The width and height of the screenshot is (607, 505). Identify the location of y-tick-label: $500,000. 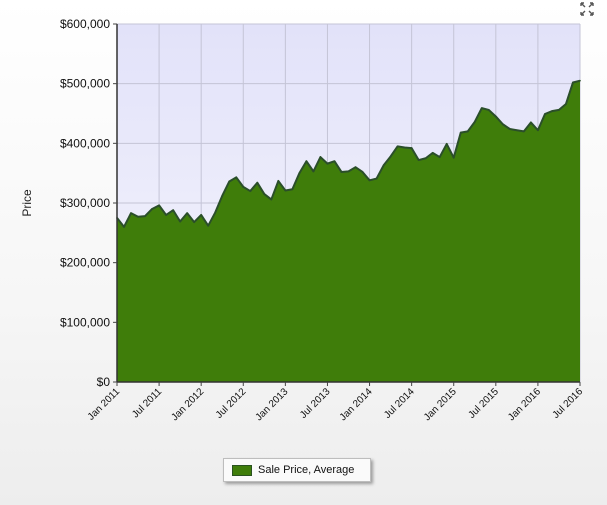
(85, 84).